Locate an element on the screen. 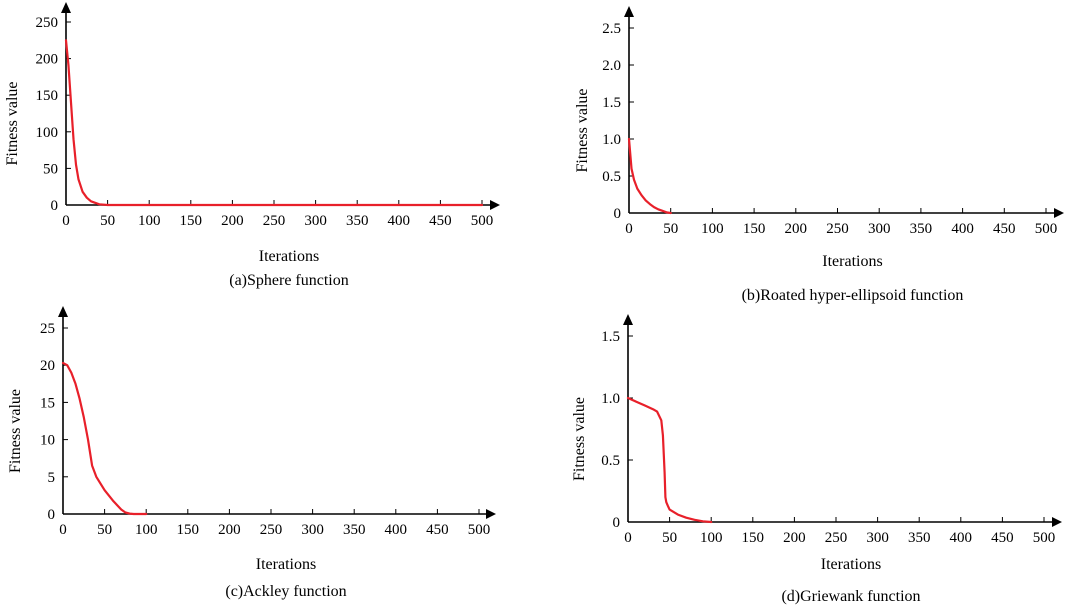 Image resolution: width=1067 pixels, height=609 pixels. chart-caption: (b)Roated hyper-ellipsoid function is located at coordinates (853, 295).